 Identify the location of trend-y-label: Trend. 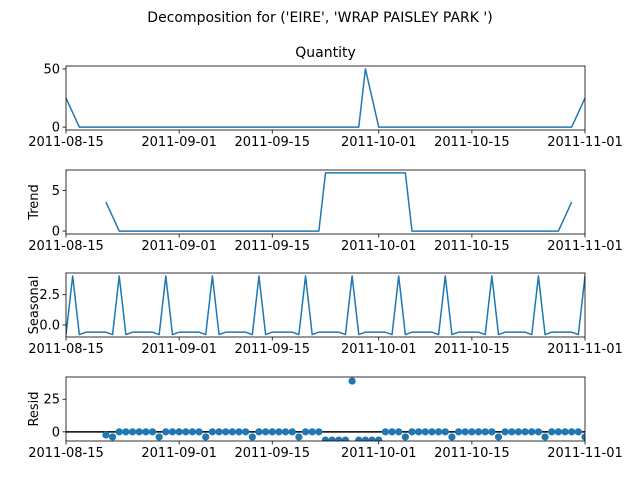
(34, 202).